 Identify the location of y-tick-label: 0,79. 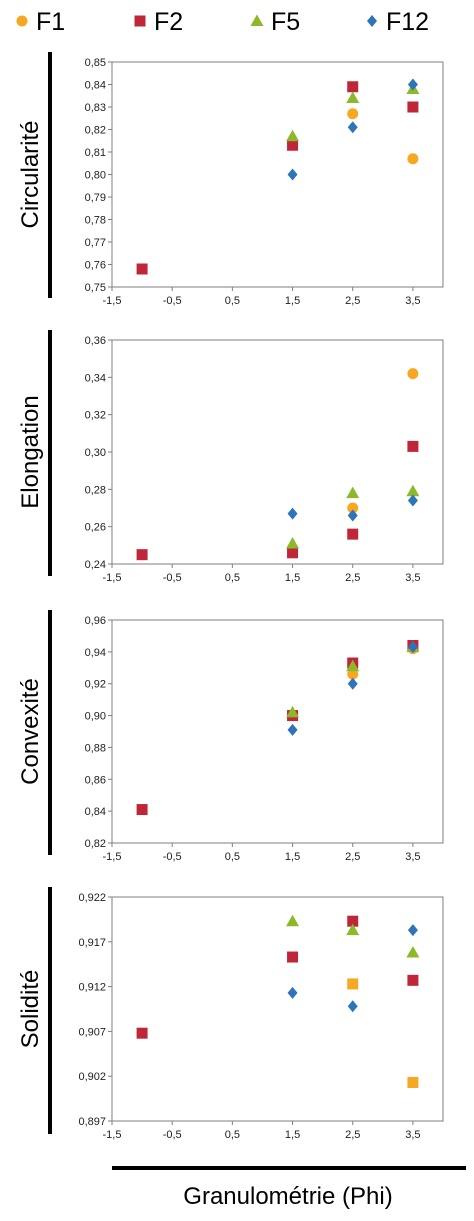
(95, 198).